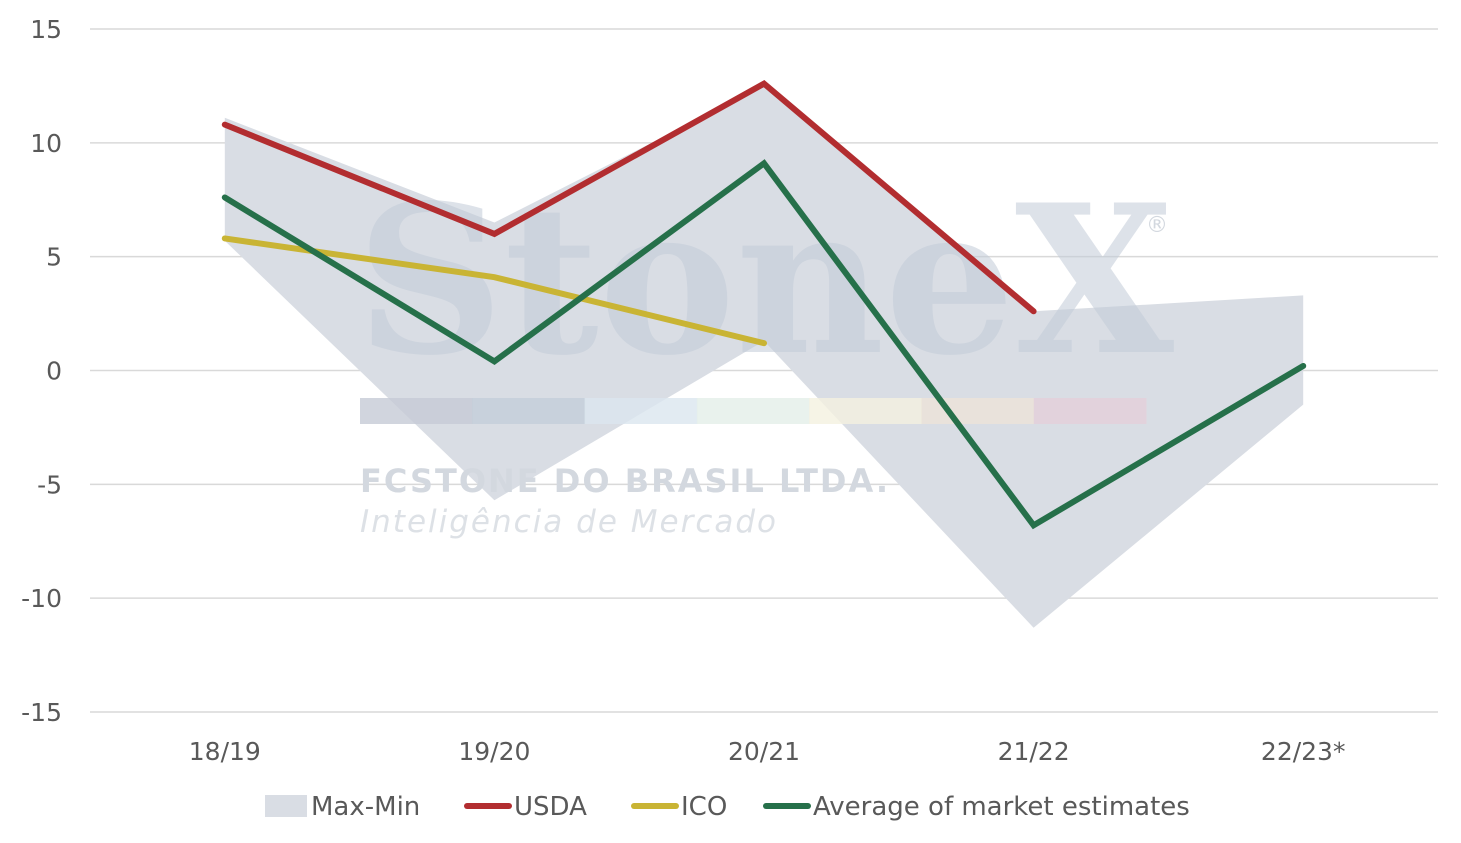 Image resolution: width=1461 pixels, height=843 pixels. Describe the element at coordinates (1001, 807) in the screenshot. I see `legend-label-average-of-market-estimates: Average of market estimates` at that location.